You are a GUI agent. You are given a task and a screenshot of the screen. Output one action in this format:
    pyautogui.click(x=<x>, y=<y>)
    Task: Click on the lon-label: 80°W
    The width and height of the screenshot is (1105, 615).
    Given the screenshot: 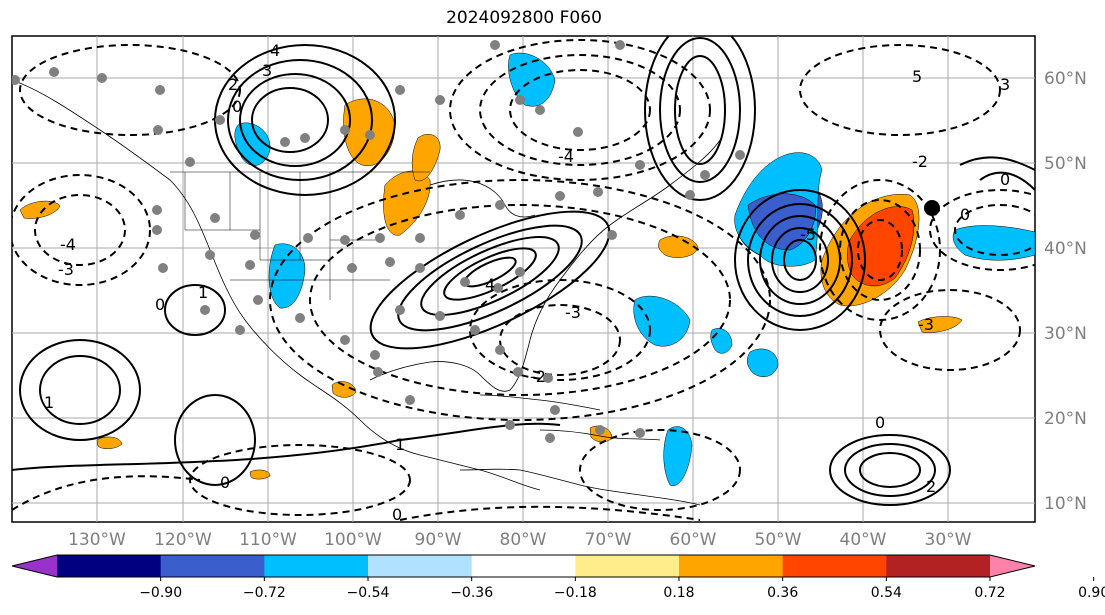 What is the action you would take?
    pyautogui.click(x=523, y=540)
    